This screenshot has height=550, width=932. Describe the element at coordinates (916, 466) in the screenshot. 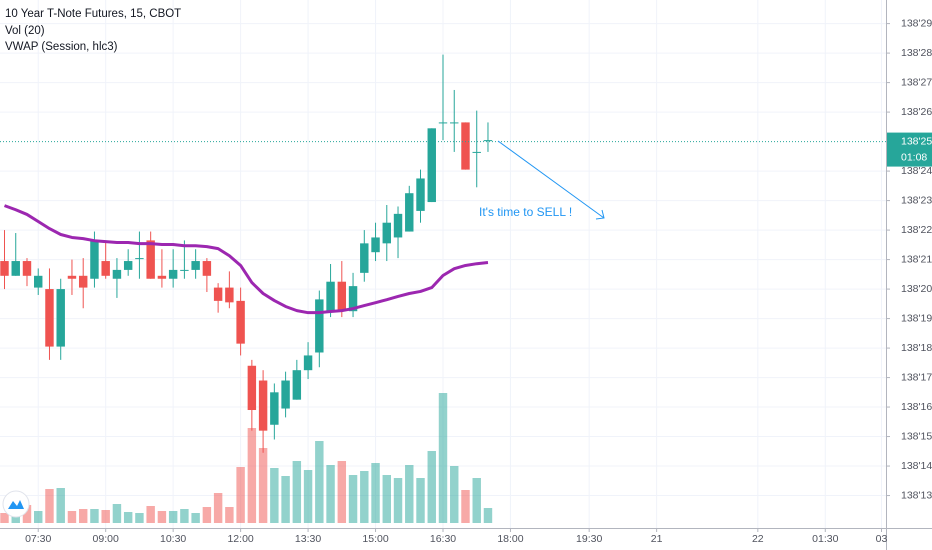

I see `y-tick-label: 138'140` at that location.